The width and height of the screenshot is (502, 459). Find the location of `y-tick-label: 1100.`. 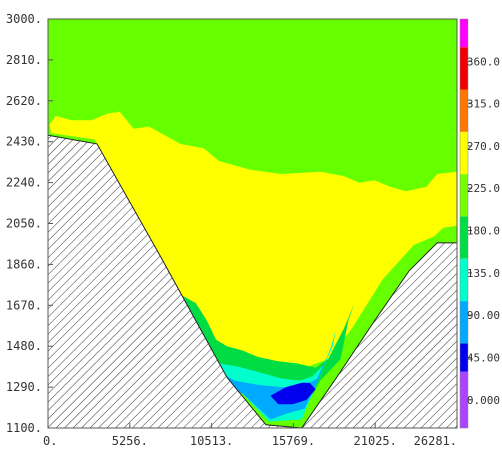

y-tick-label: 1100. is located at coordinates (24, 428).